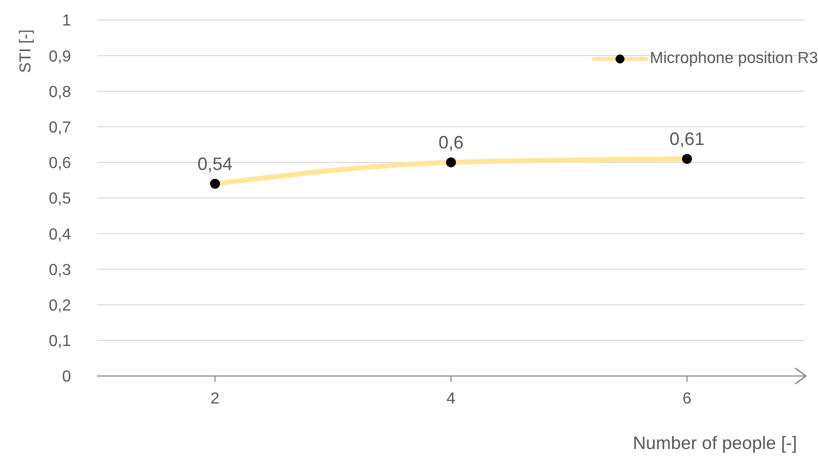 This screenshot has height=457, width=818. What do you see at coordinates (60, 127) in the screenshot?
I see `y-tick-label: 0,7` at bounding box center [60, 127].